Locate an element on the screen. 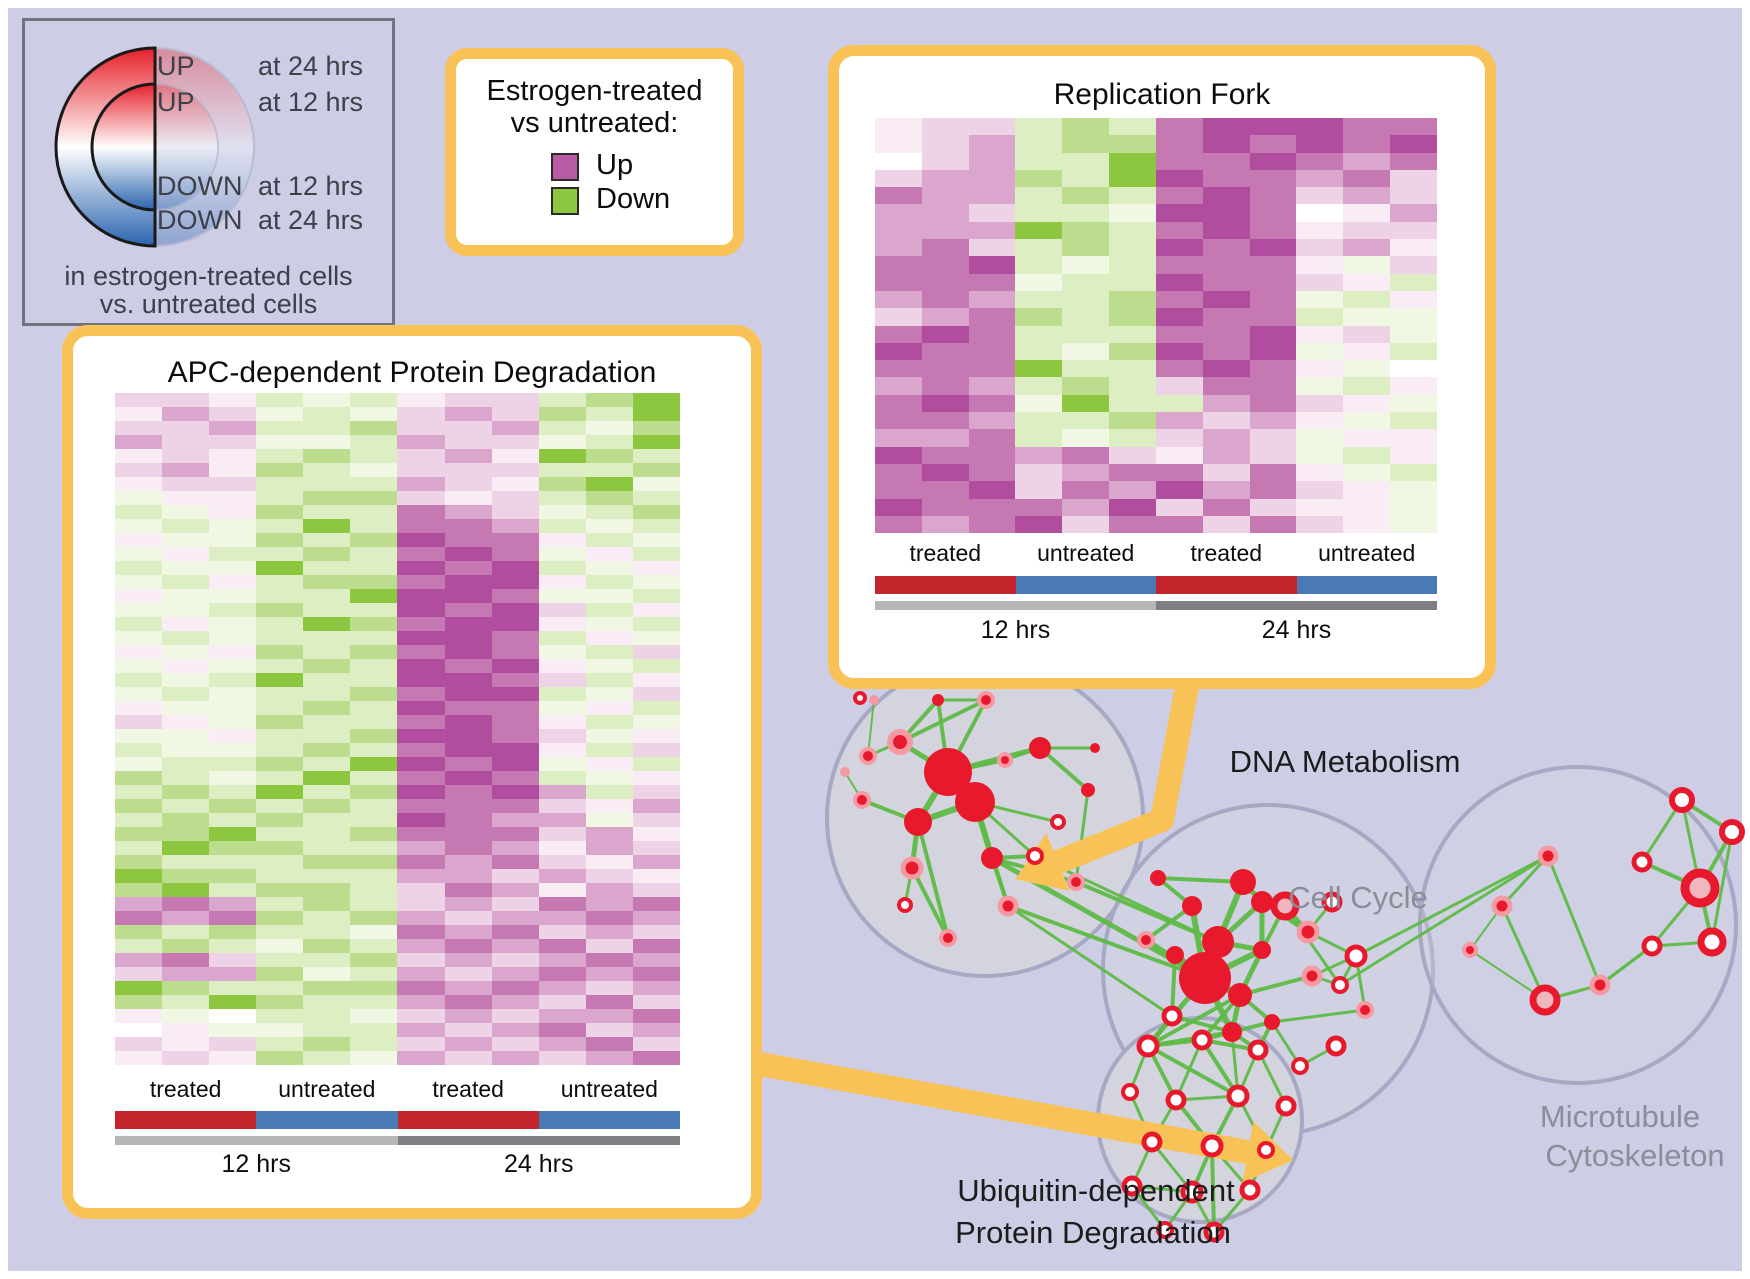 Image resolution: width=1750 pixels, height=1279 pixels. time-label-12hrs: 12 hrs is located at coordinates (256, 1164).